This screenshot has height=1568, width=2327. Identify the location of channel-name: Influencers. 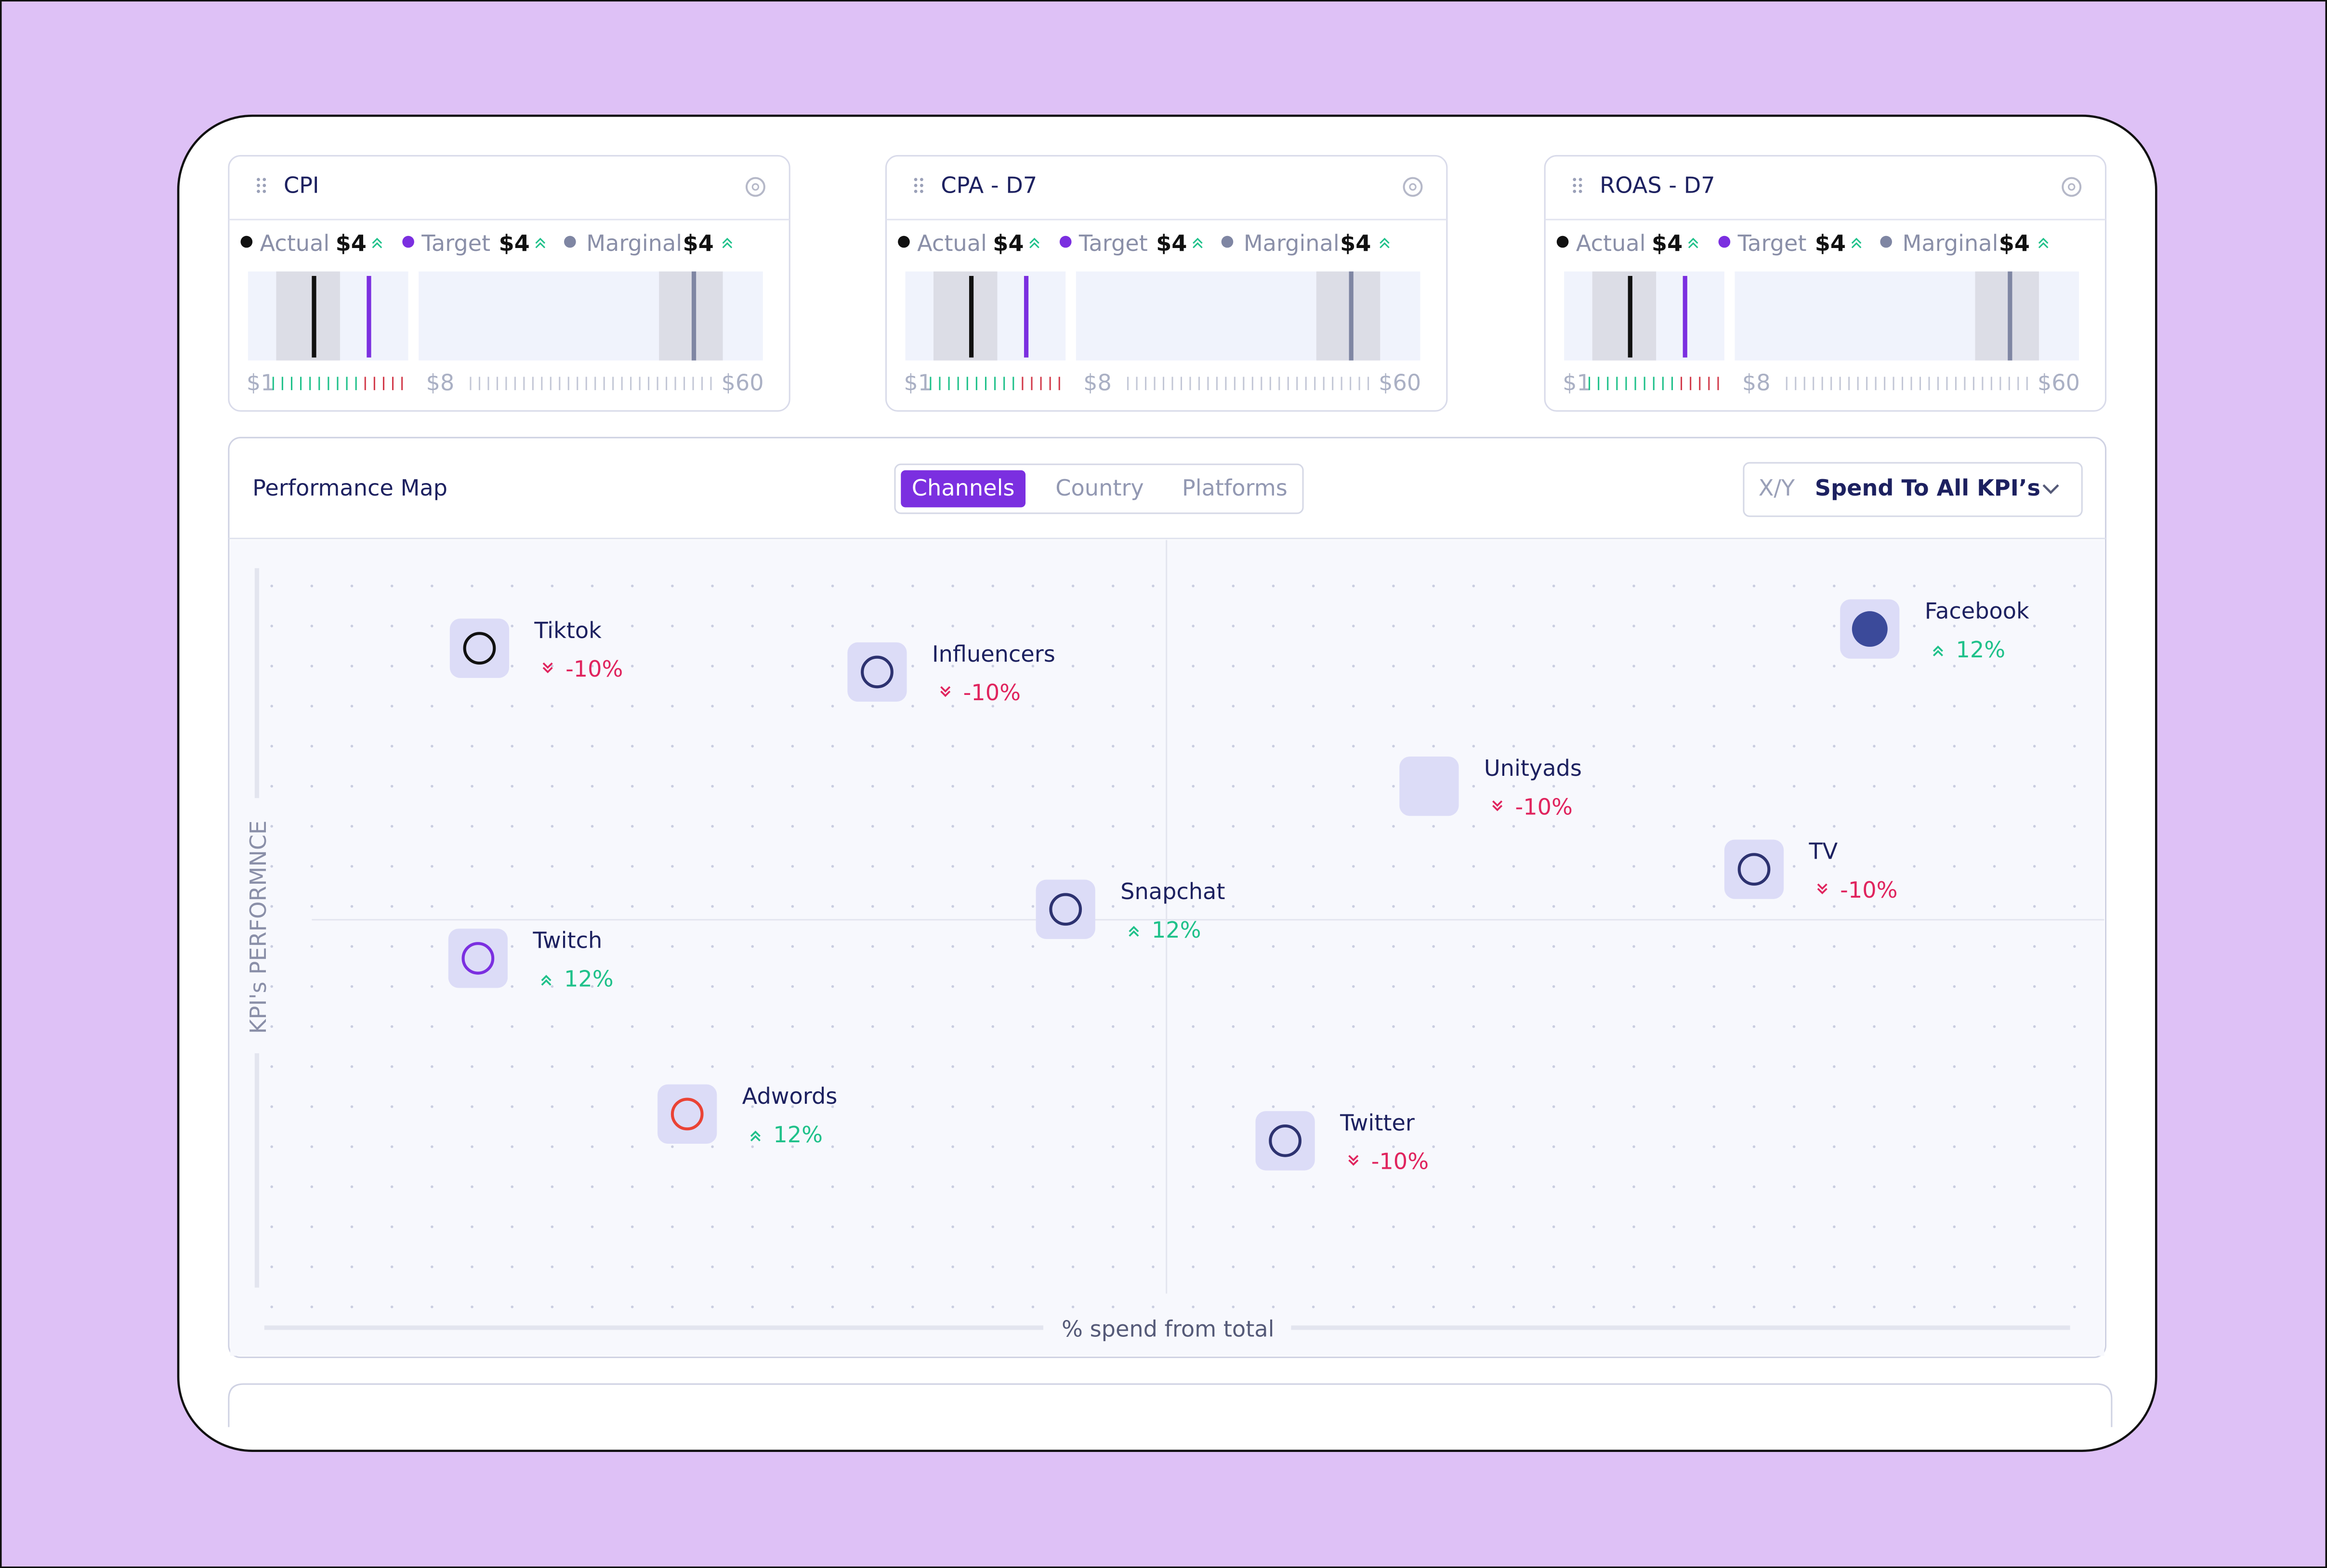
(993, 654).